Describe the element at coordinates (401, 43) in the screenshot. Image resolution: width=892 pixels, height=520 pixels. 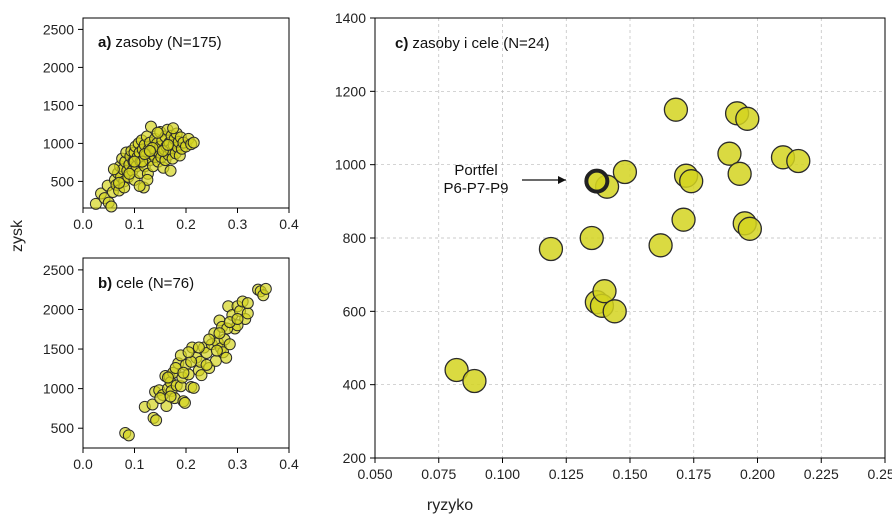
I see `panel-c-title-prefix: c)` at that location.